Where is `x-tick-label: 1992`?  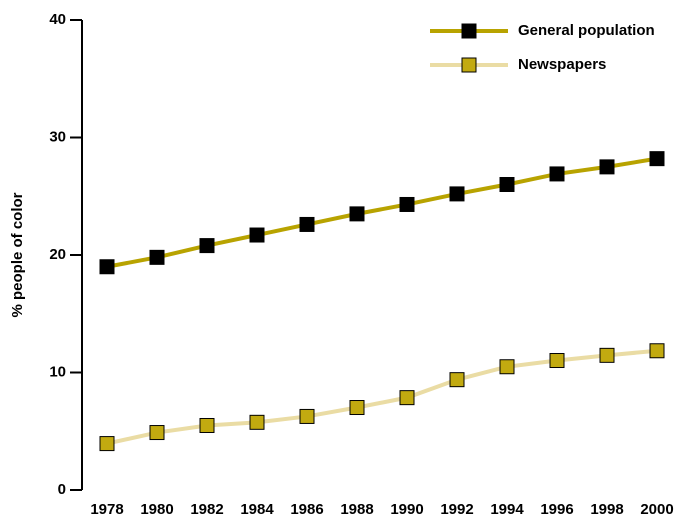
x-tick-label: 1992 is located at coordinates (456, 509).